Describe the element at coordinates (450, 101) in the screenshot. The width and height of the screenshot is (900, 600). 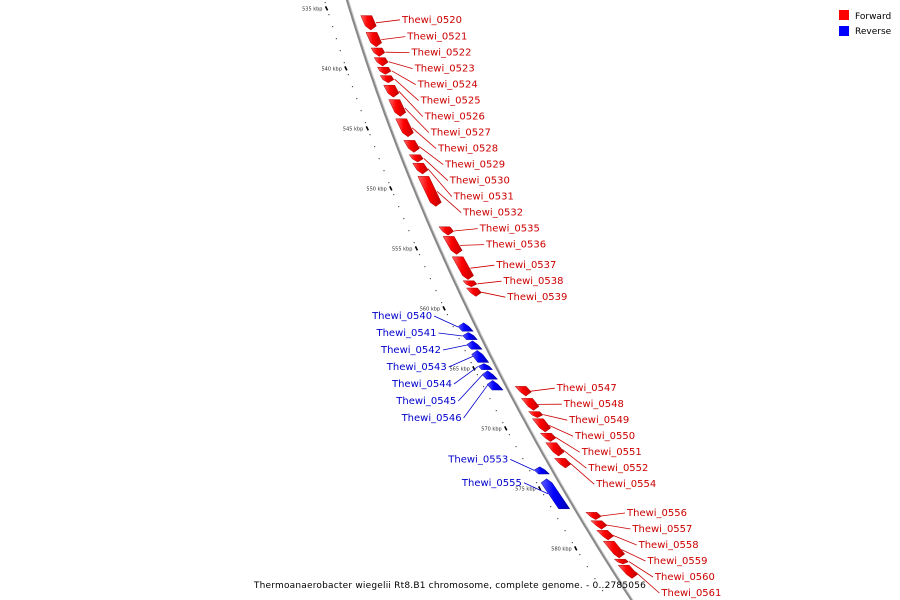
I see `gene-label: Thewi_0525` at that location.